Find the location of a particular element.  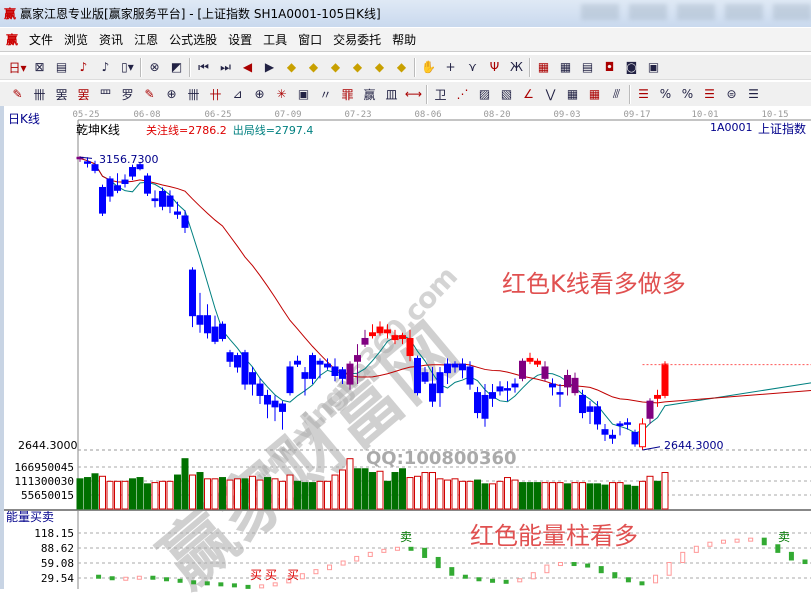

toolbar1-tool-icon-21: ✋ is located at coordinates (428, 67).